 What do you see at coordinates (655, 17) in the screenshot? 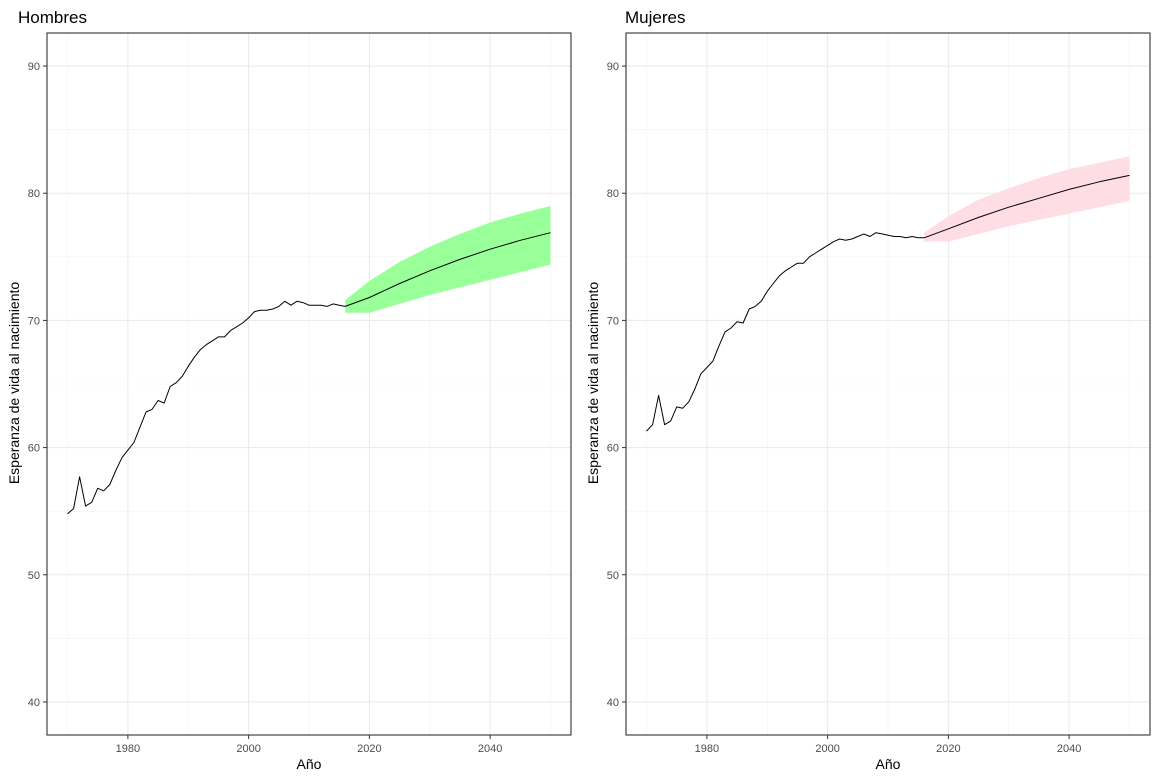
I see `panel-title: Mujeres` at bounding box center [655, 17].